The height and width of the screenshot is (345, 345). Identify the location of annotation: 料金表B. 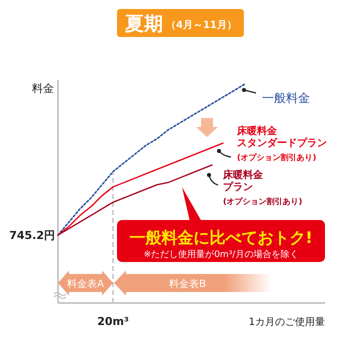
(187, 284).